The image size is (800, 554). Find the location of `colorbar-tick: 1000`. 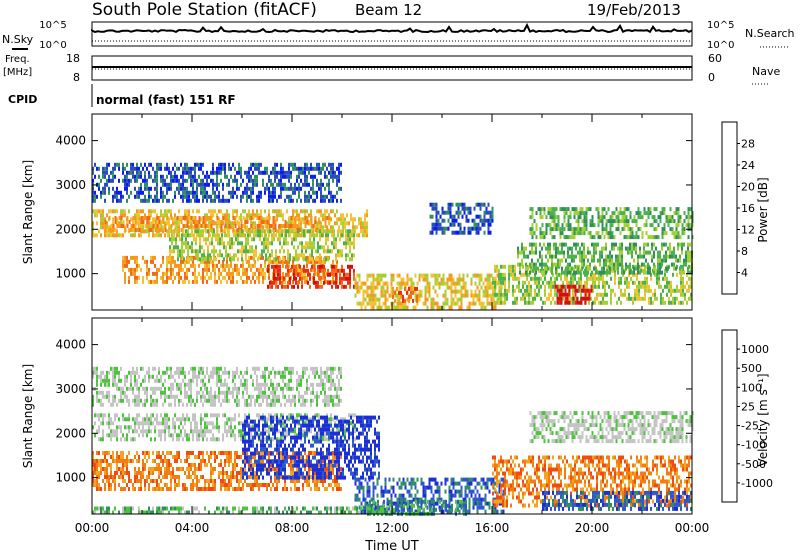

colorbar-tick: 1000 is located at coordinates (755, 349).